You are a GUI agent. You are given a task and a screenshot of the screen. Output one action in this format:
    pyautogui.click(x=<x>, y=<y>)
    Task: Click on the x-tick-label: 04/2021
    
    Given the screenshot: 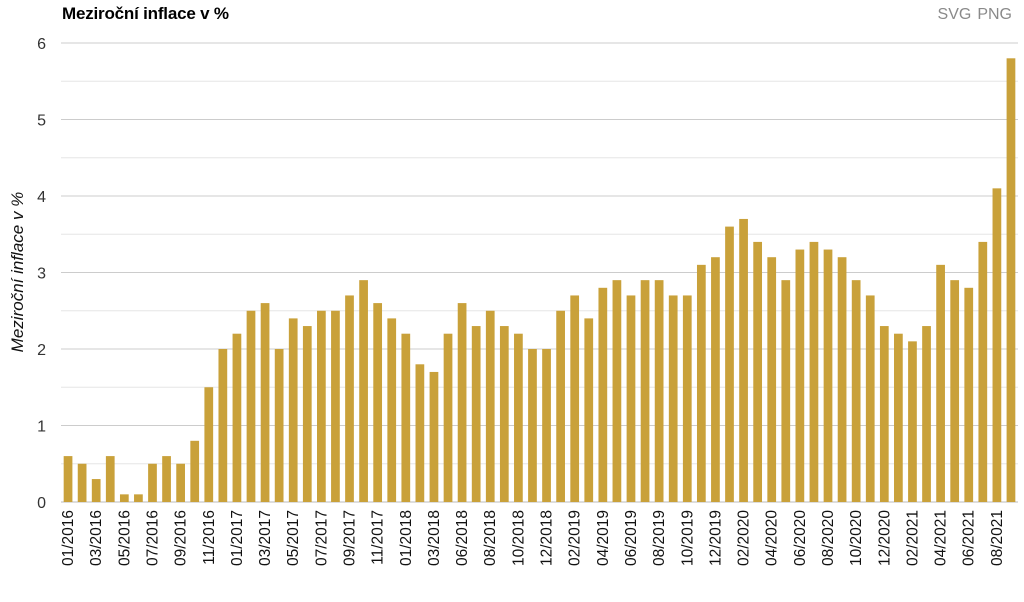 What is the action you would take?
    pyautogui.click(x=941, y=538)
    